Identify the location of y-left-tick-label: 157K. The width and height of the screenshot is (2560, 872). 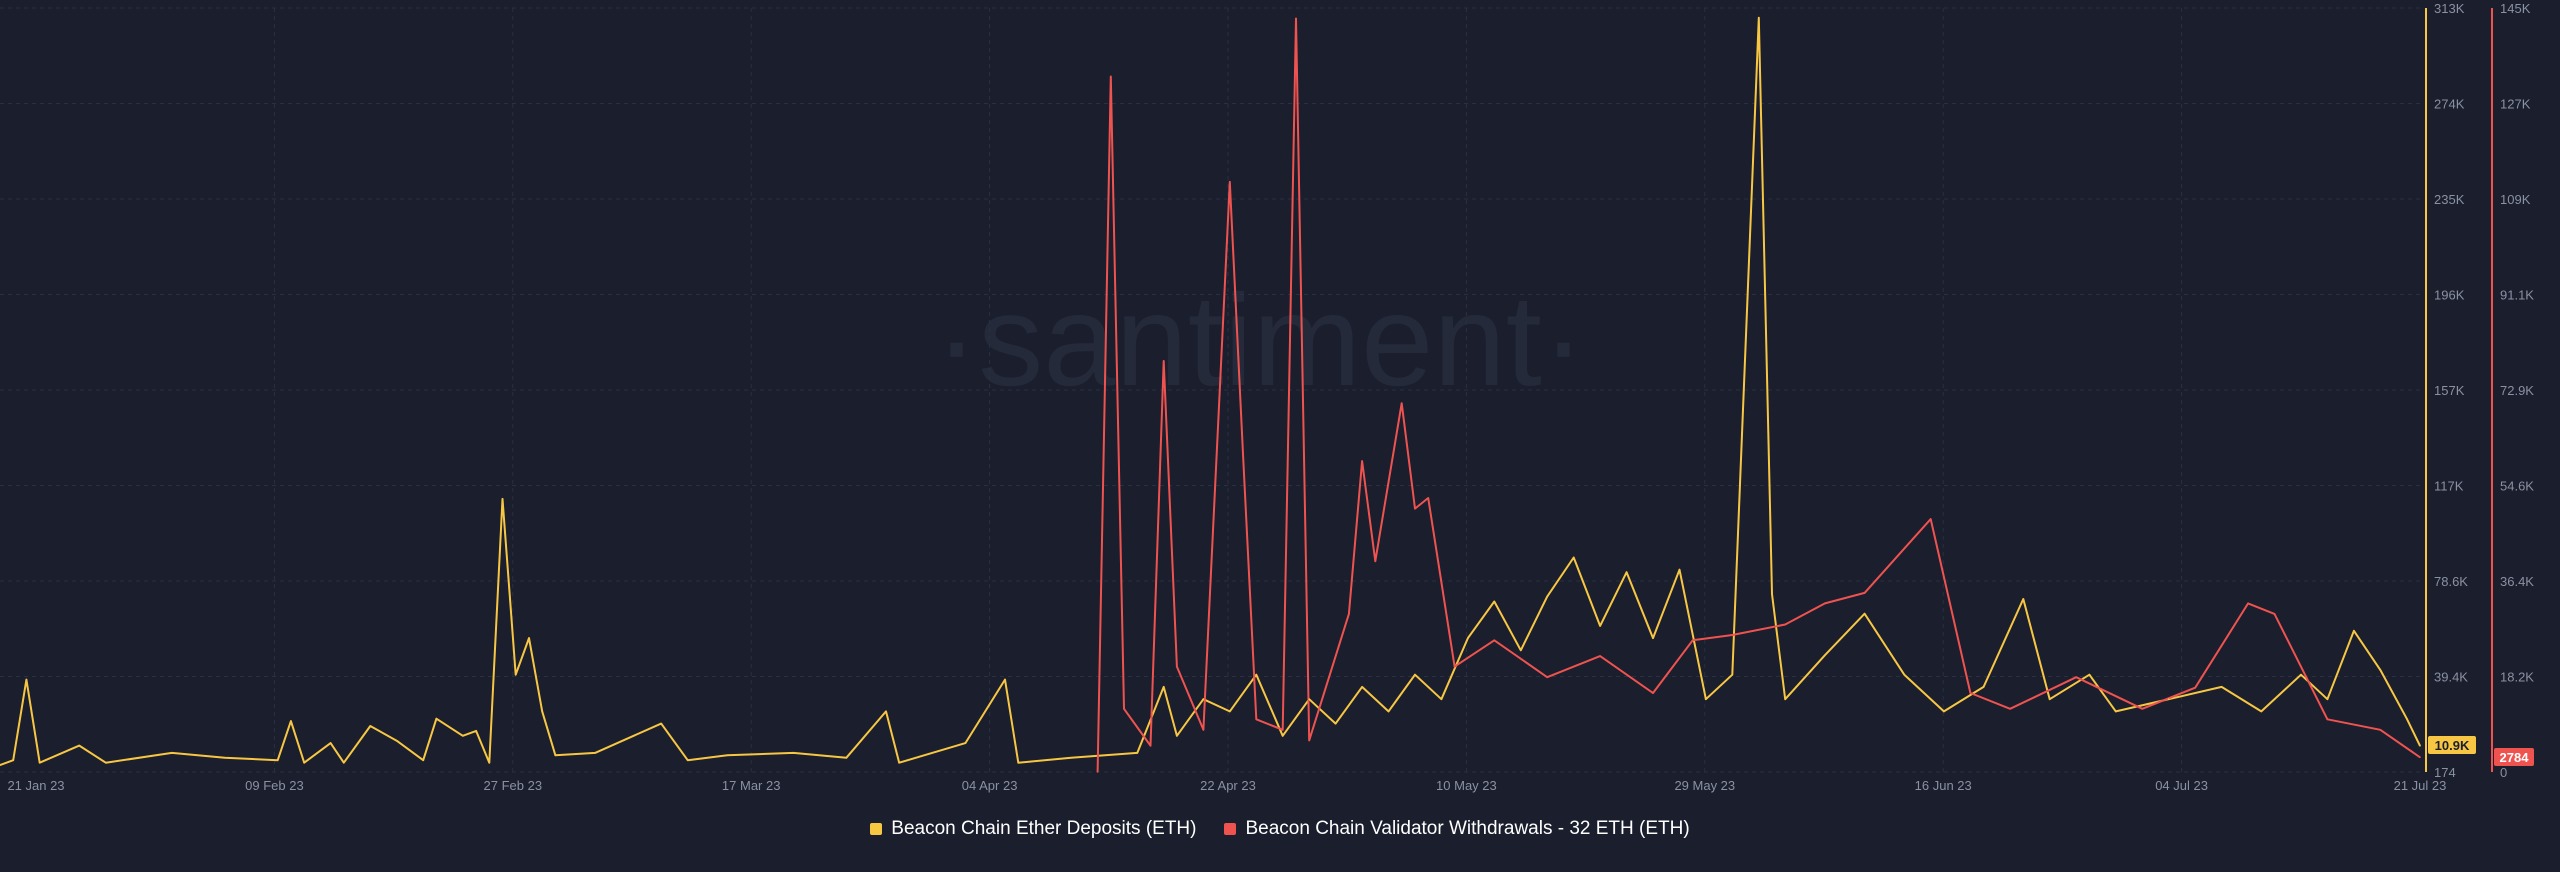
(2449, 390).